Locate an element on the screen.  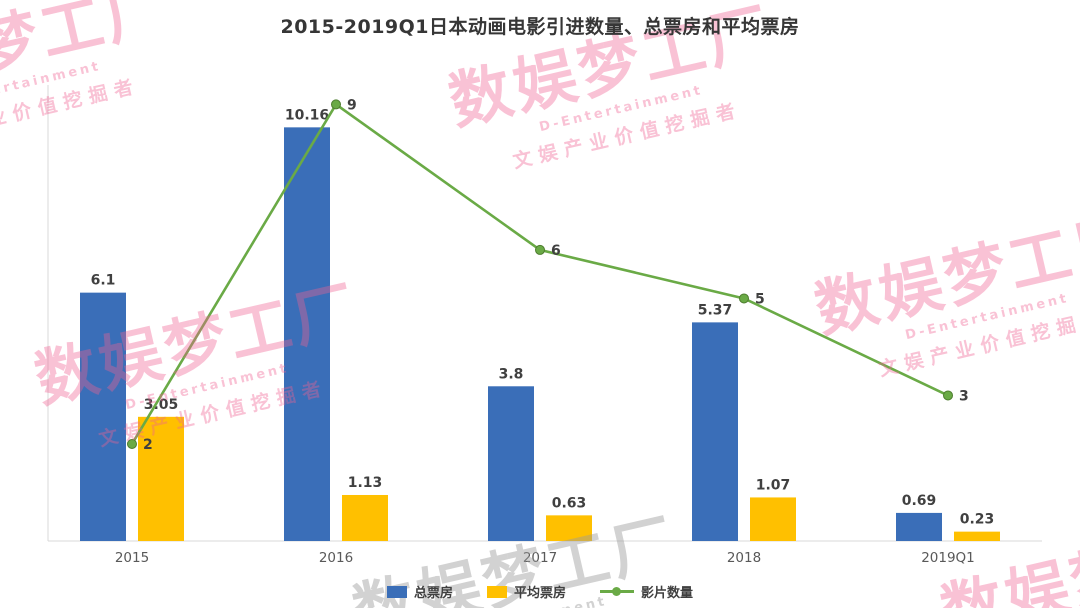
legend-item-1: 平均票房 is located at coordinates (526, 591).